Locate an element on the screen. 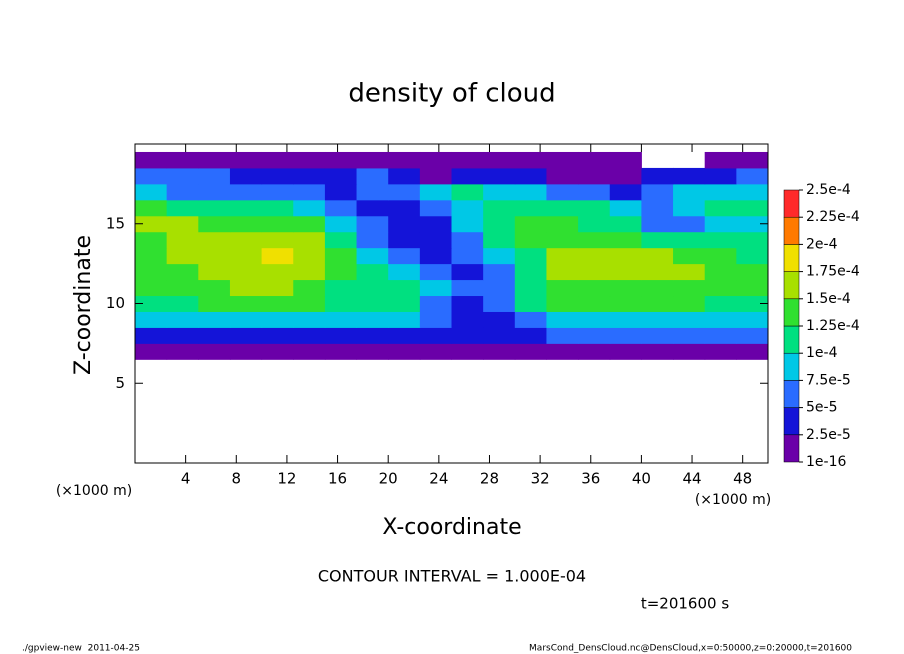 Image resolution: width=904 pixels, height=654 pixels. y-tick-label: 5 is located at coordinates (120, 383).